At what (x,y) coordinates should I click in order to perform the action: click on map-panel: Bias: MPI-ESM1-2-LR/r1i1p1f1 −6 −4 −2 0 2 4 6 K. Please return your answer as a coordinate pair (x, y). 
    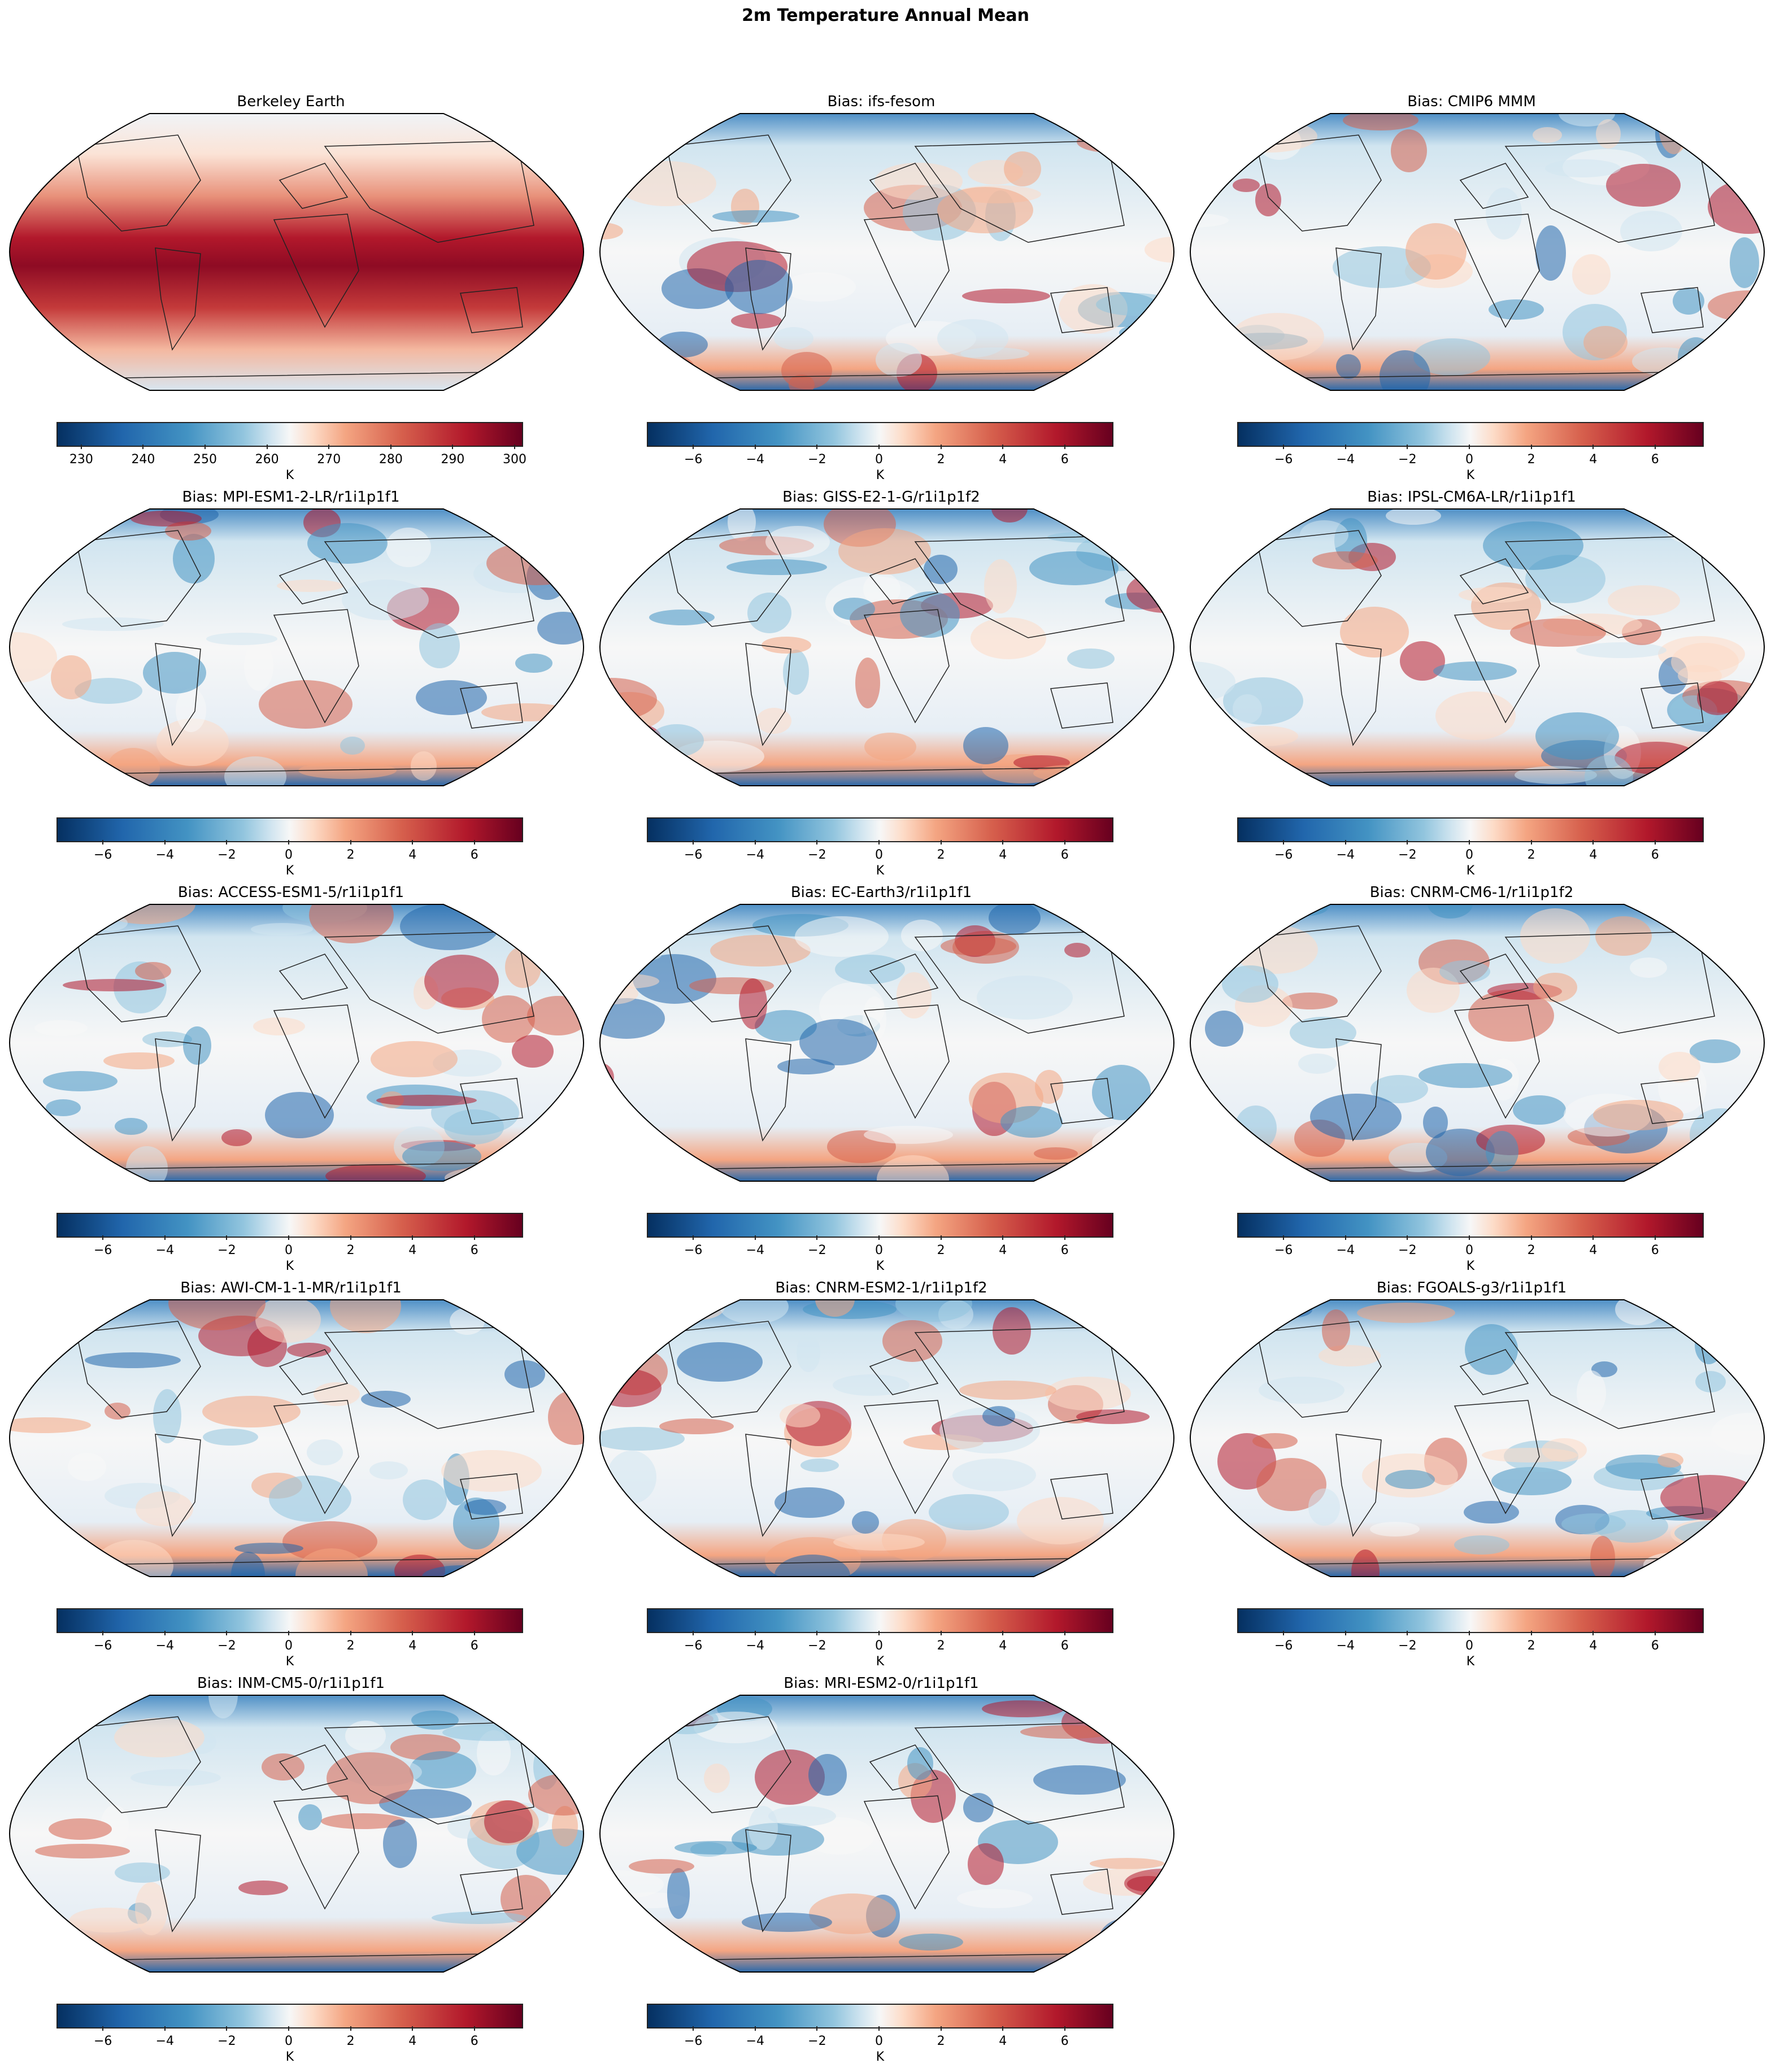
    Looking at the image, I should click on (292, 686).